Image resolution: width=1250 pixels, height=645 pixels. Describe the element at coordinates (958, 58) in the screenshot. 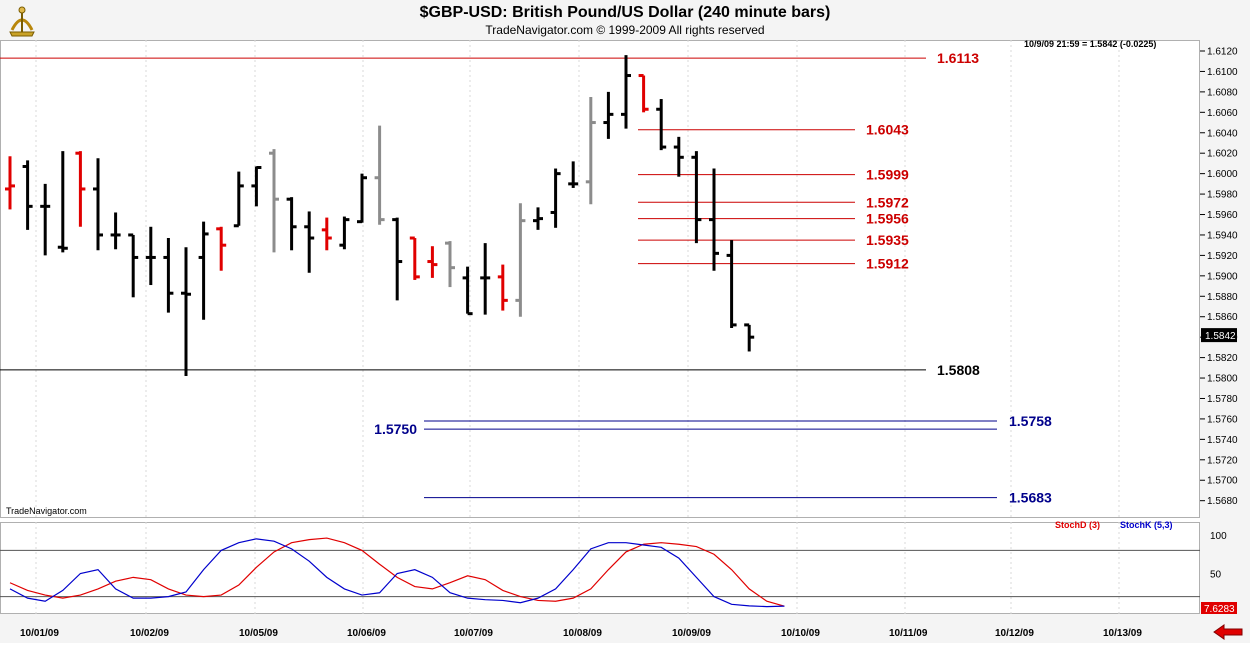

I see `level-label-1.6113: 1.6113` at that location.